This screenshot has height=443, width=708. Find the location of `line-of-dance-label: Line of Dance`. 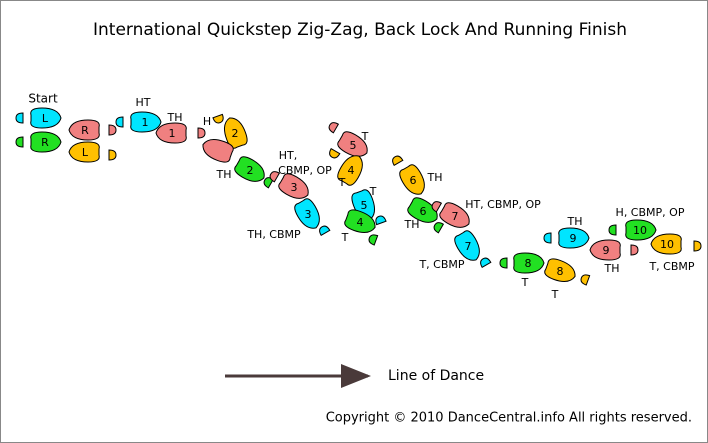

line-of-dance-label: Line of Dance is located at coordinates (436, 376).